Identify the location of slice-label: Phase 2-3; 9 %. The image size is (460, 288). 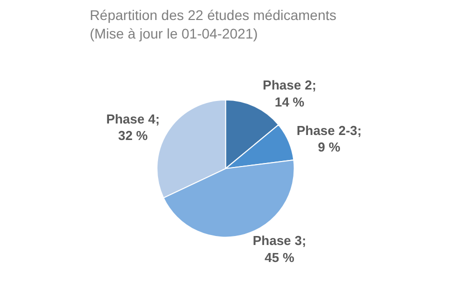
(329, 138).